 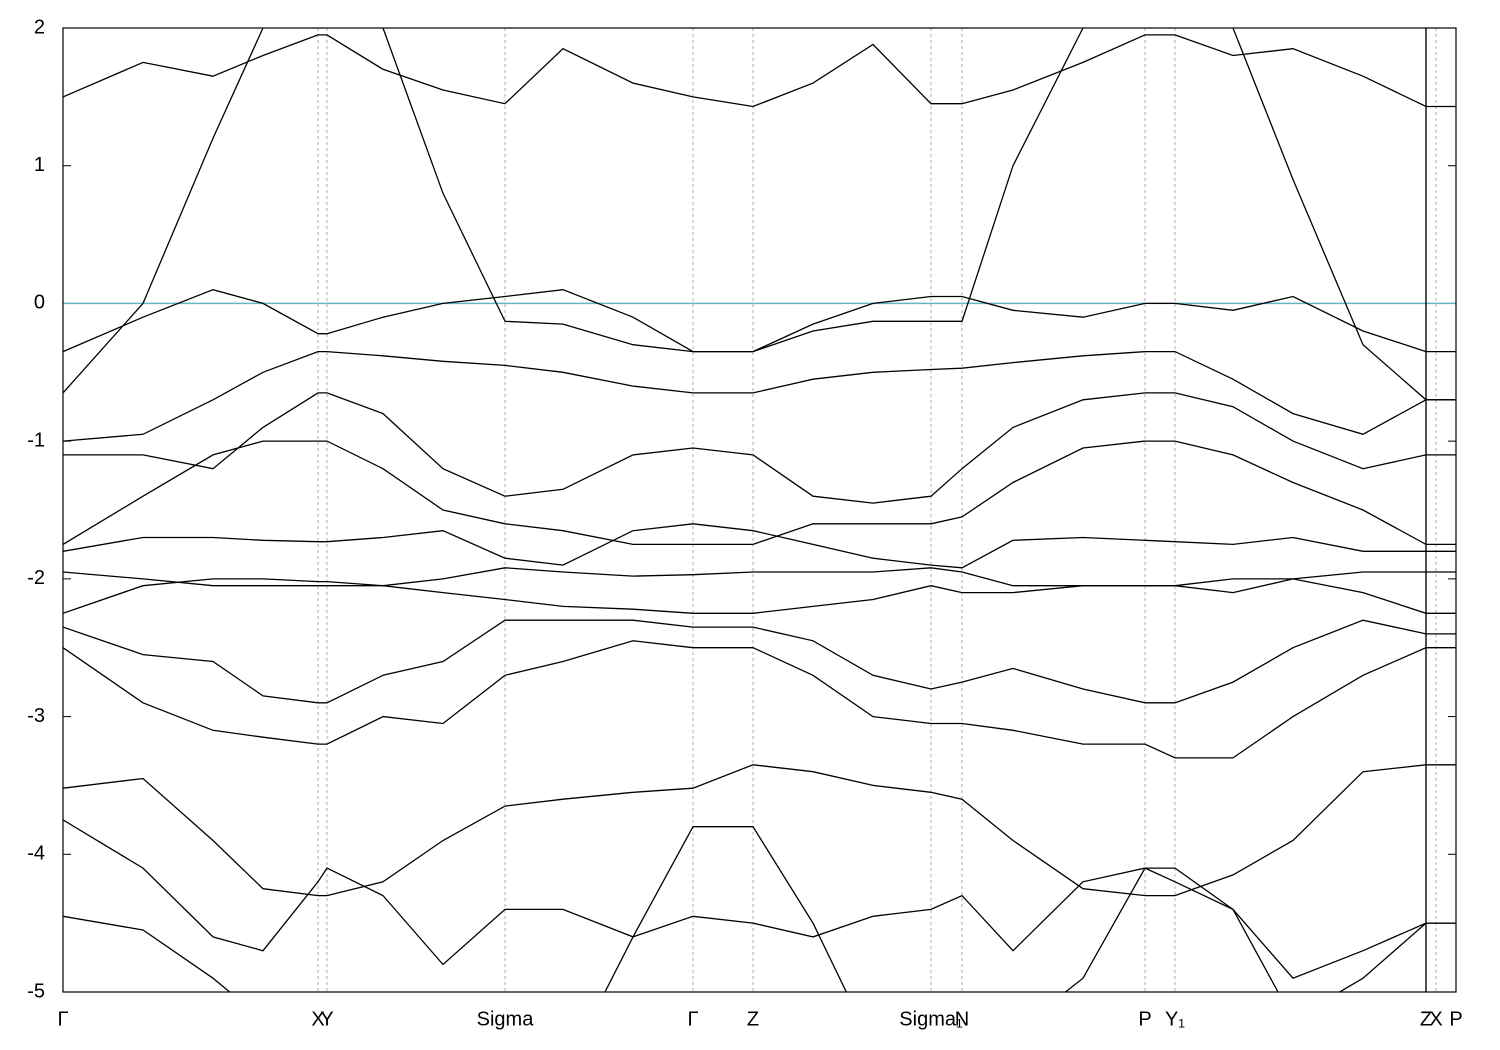 What do you see at coordinates (326, 1019) in the screenshot?
I see `x-tick-label: Y` at bounding box center [326, 1019].